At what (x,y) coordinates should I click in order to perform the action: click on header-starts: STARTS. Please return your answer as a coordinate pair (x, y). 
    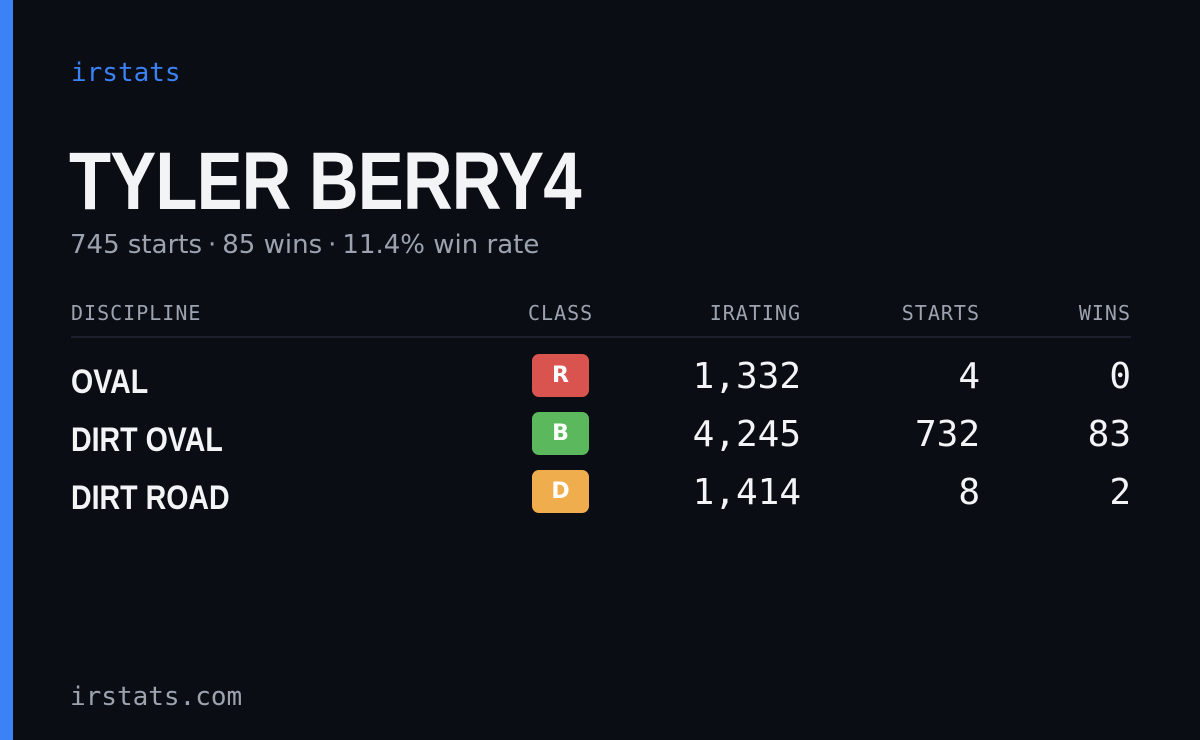
    Looking at the image, I should click on (940, 313).